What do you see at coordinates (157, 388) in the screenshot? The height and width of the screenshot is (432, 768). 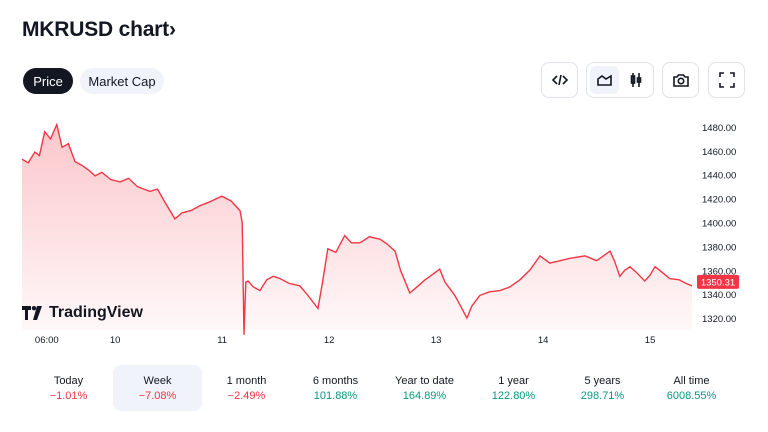 I see `period-week: Week −7.08%` at bounding box center [157, 388].